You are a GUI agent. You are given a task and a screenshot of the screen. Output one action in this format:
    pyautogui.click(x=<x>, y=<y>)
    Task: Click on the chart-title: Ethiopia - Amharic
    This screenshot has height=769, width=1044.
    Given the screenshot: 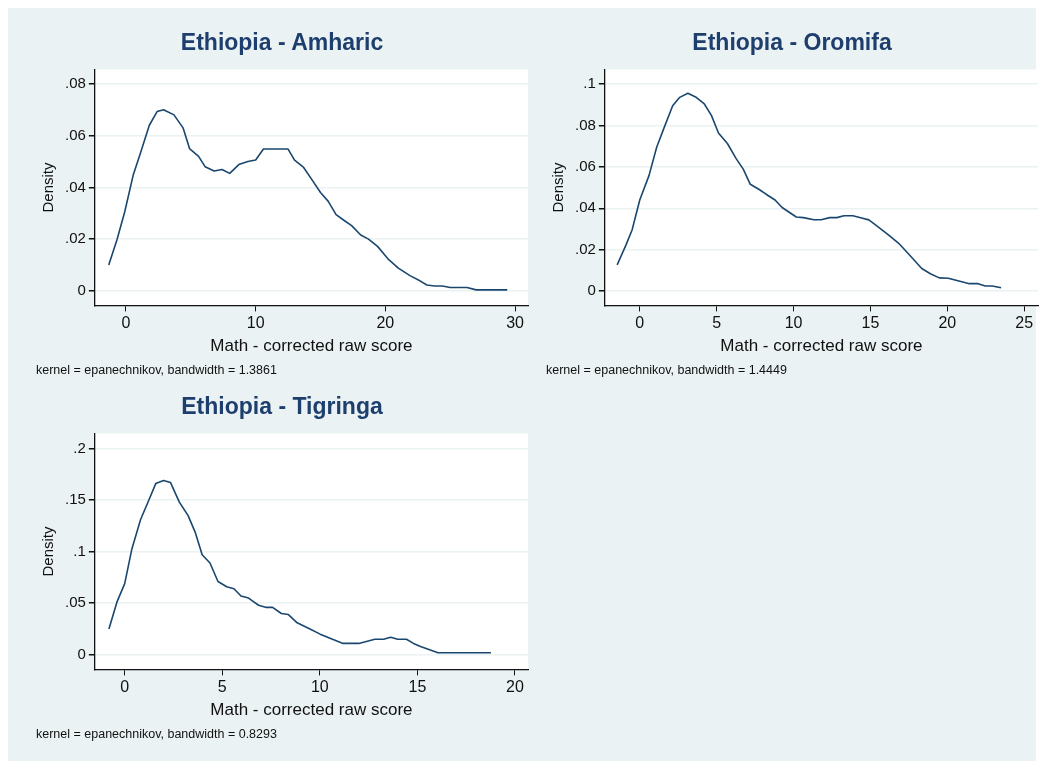 What is the action you would take?
    pyautogui.click(x=282, y=42)
    